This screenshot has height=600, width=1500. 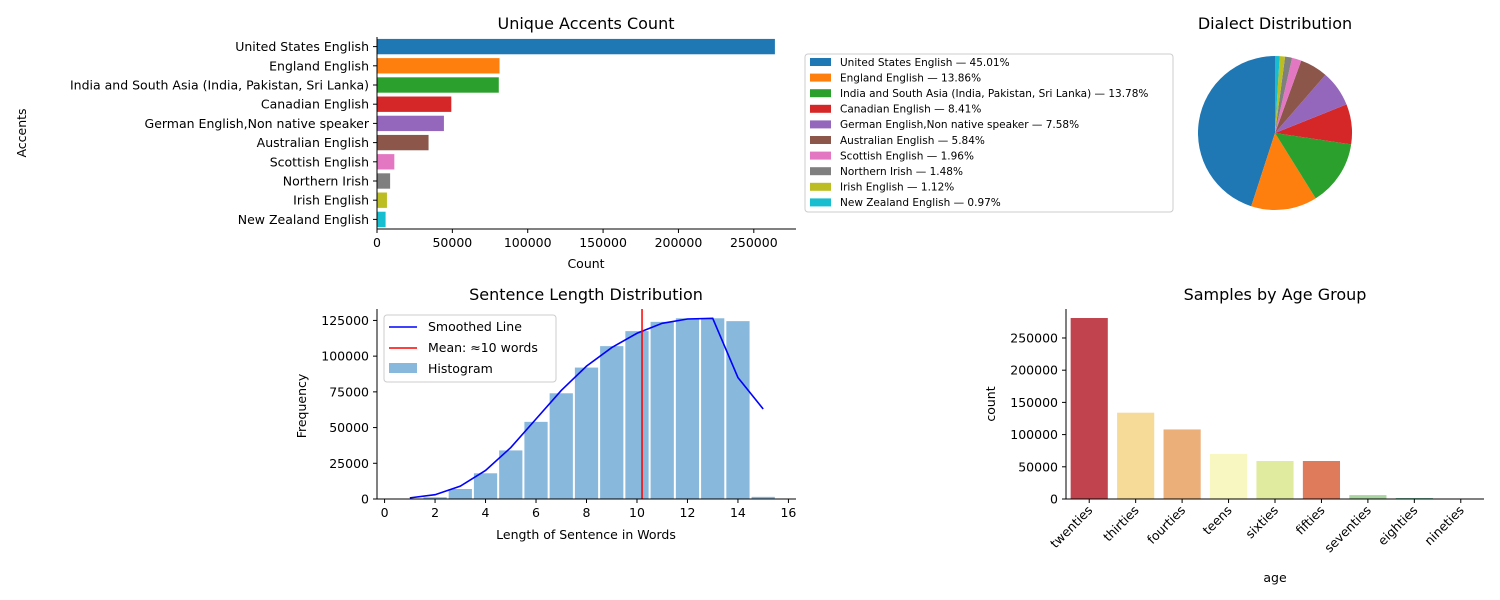 I want to click on accent-tick-label: United States English, so click(x=302, y=46).